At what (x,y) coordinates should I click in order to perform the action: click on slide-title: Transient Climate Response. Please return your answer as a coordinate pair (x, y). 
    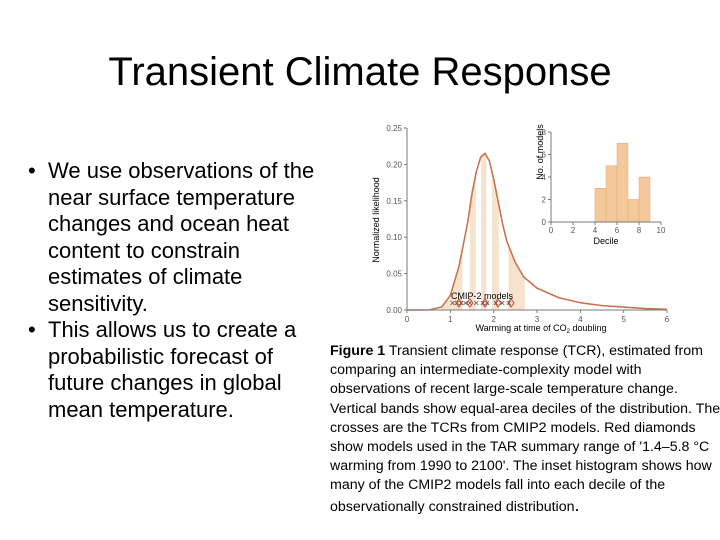
    Looking at the image, I should click on (360, 72).